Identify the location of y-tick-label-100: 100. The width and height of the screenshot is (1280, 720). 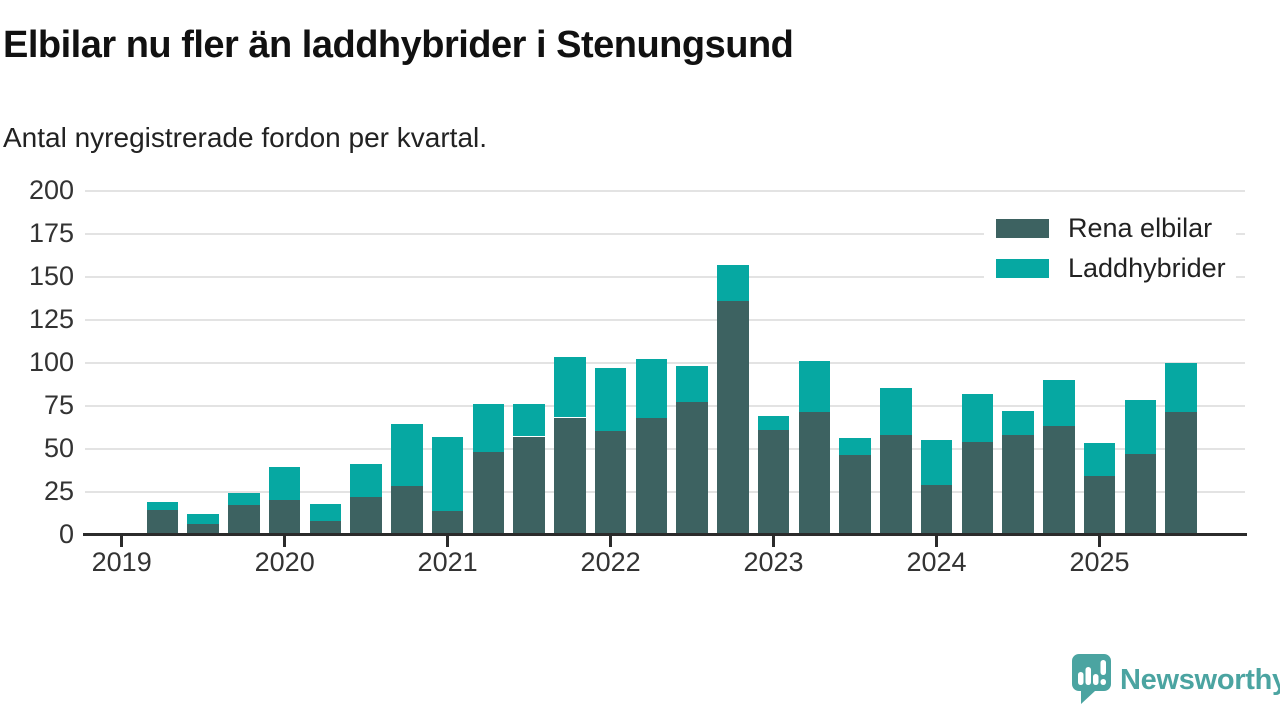
(51, 362).